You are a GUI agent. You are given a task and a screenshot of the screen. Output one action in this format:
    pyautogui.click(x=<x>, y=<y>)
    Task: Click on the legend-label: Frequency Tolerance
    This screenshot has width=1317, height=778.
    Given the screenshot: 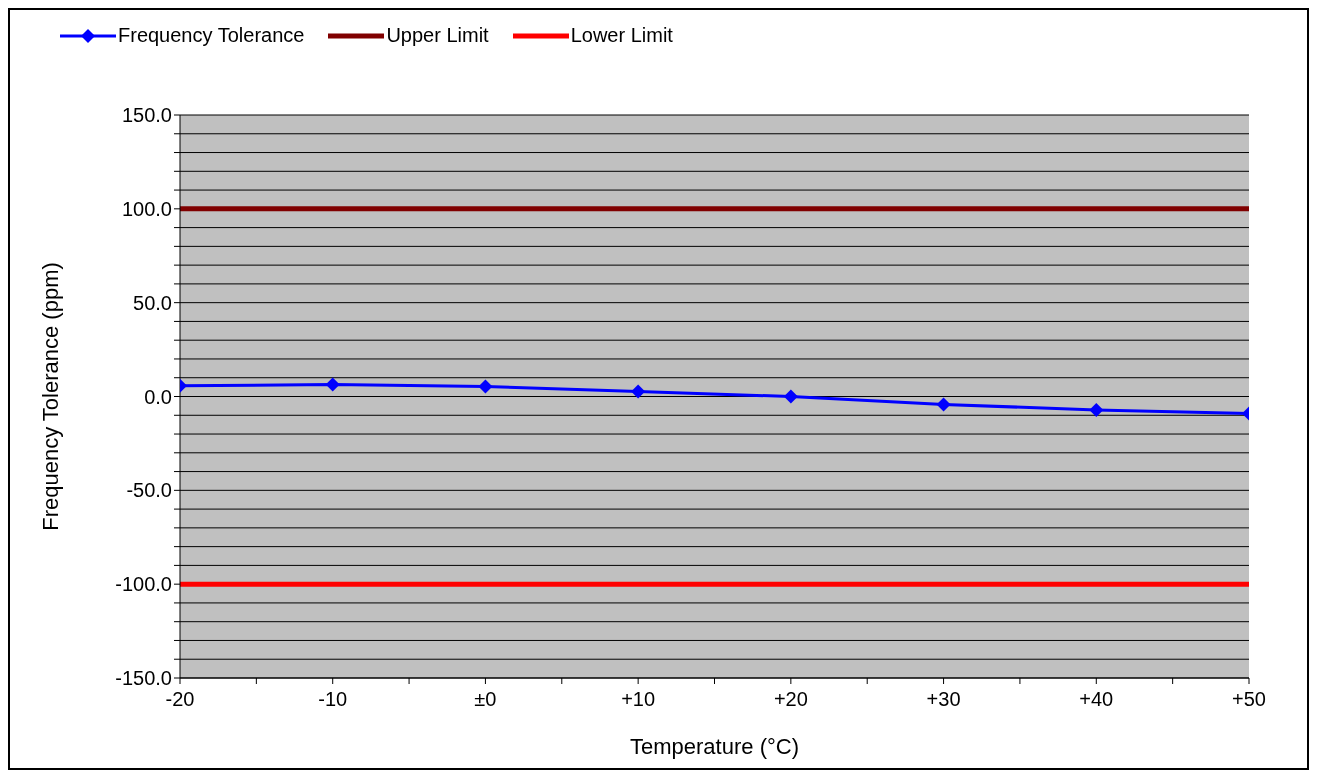 What is the action you would take?
    pyautogui.click(x=211, y=35)
    